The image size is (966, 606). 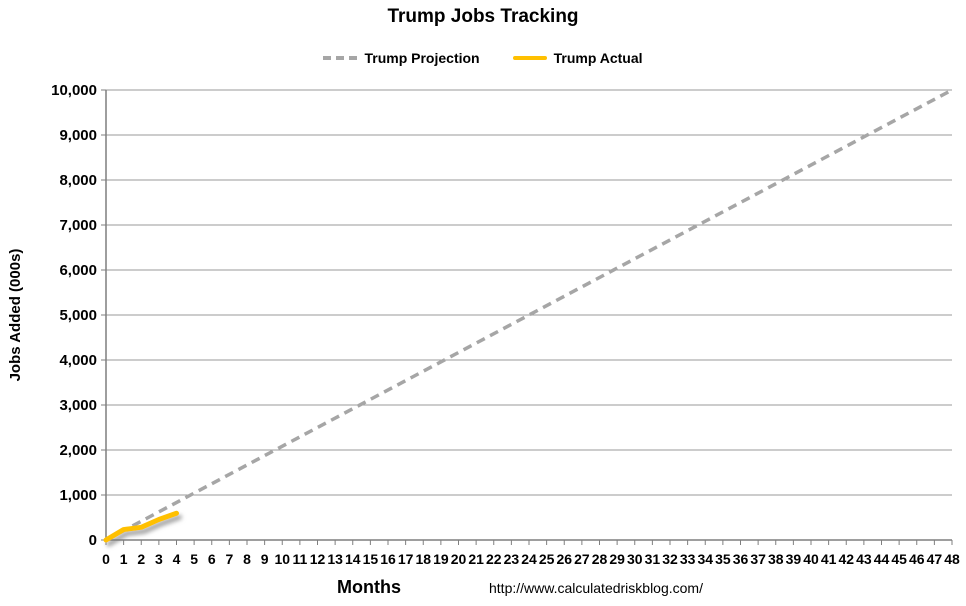 What do you see at coordinates (596, 588) in the screenshot?
I see `source-url: http://www.calculatedriskblog.com/` at bounding box center [596, 588].